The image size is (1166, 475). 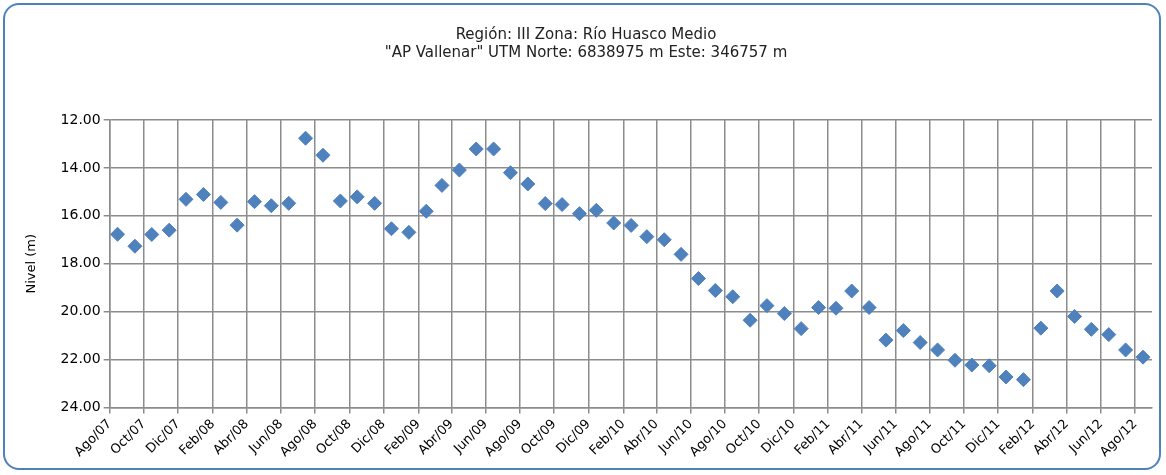 I want to click on text: "AP Vallenar" UTM Norte: 6838975 m Este: 346757 m, so click(x=586, y=51).